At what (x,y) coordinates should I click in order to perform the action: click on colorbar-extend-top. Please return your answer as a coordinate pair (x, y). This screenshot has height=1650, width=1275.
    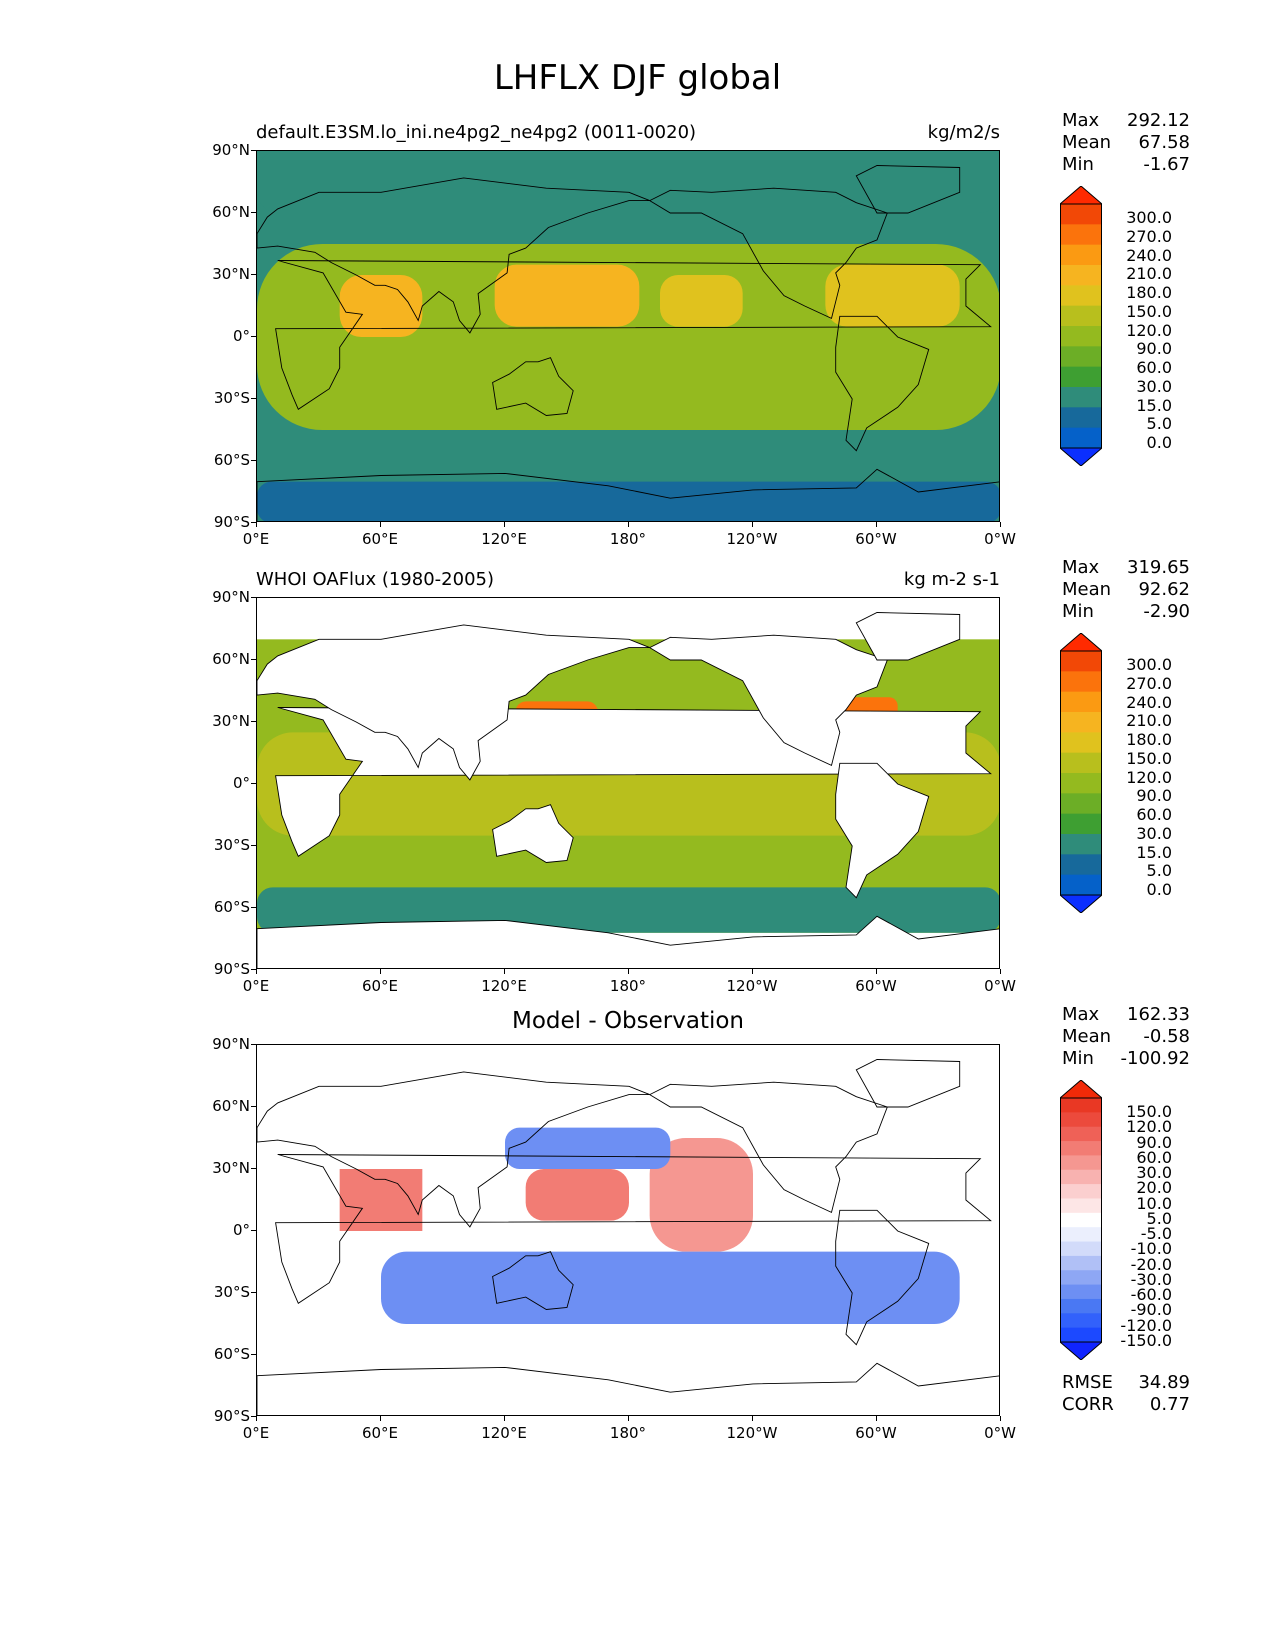
    Looking at the image, I should click on (1081, 1089).